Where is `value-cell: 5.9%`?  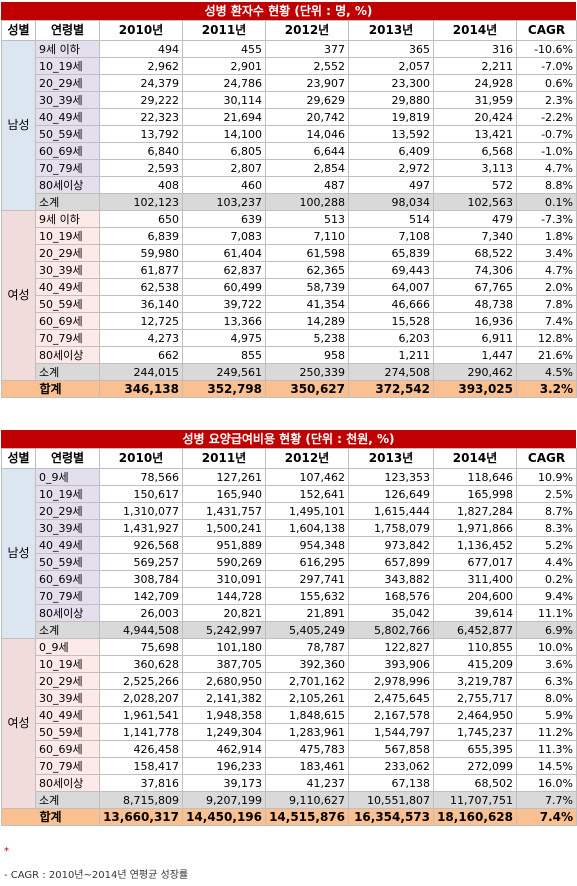 value-cell: 5.9% is located at coordinates (546, 715).